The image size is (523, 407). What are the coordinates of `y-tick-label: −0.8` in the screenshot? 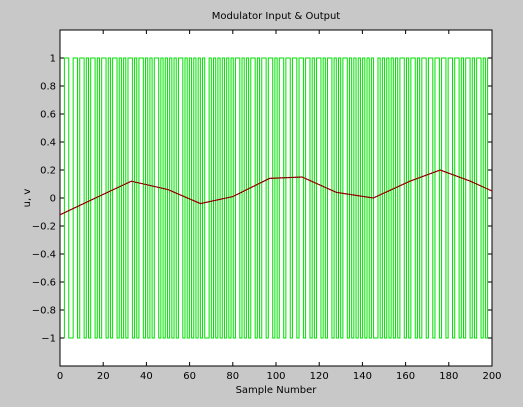 It's located at (44, 311).